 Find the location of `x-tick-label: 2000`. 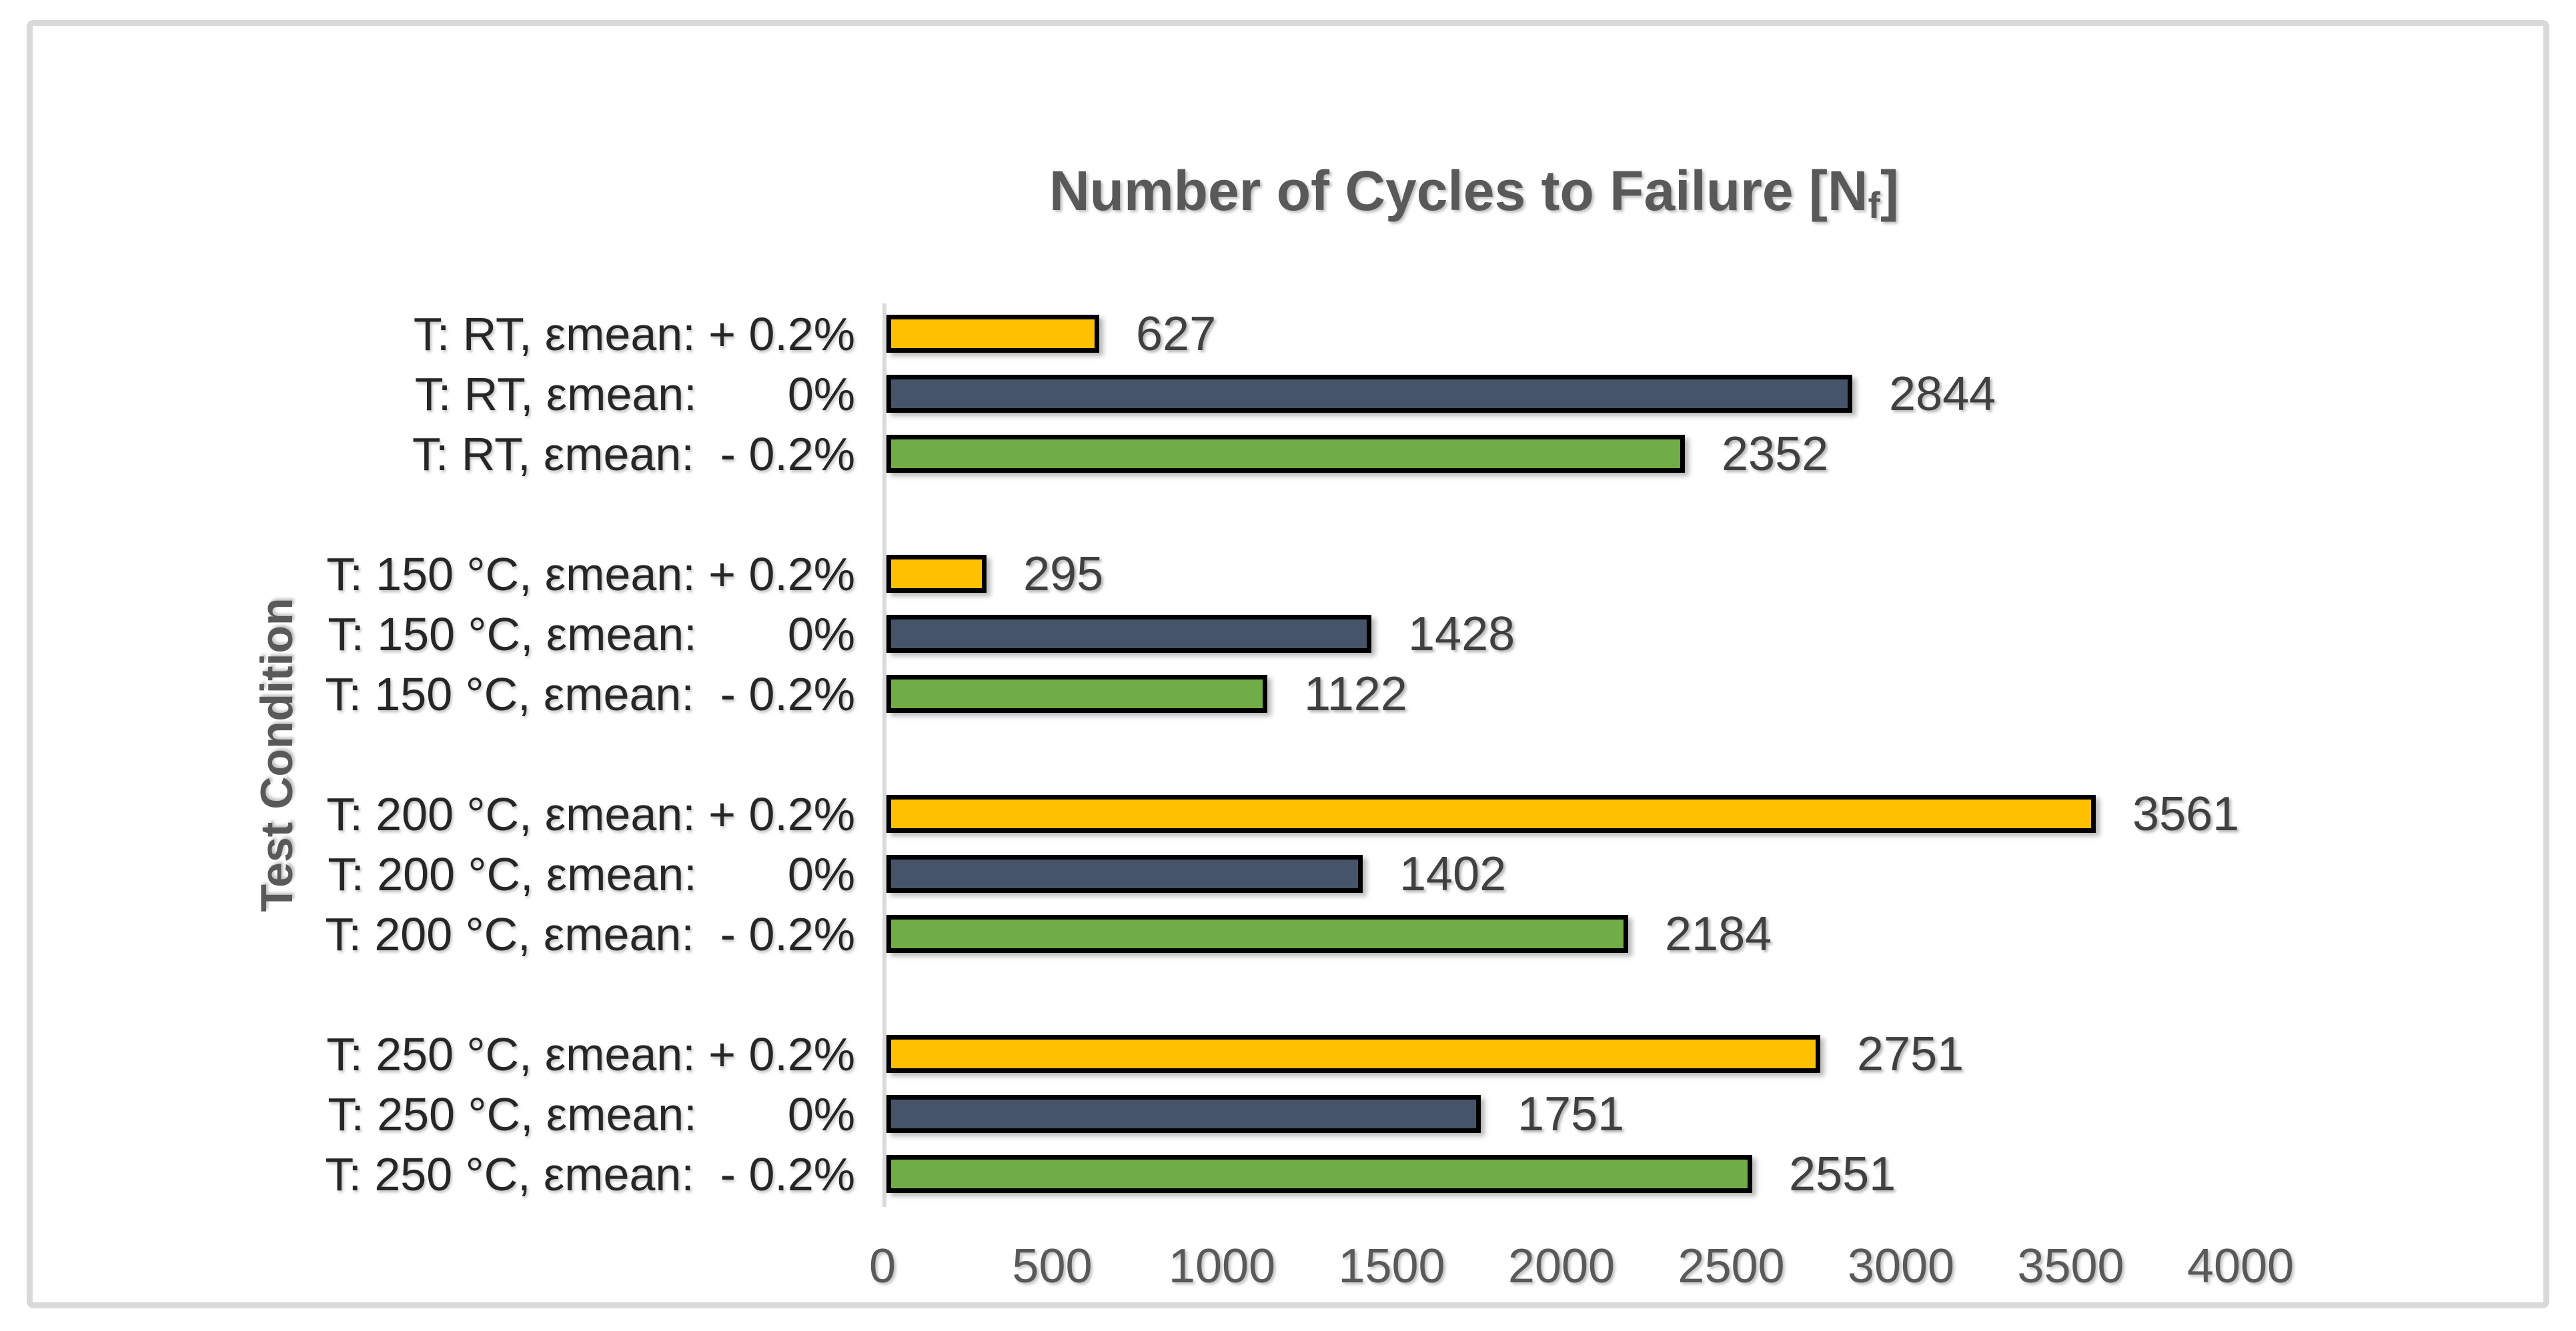

x-tick-label: 2000 is located at coordinates (1562, 1266).